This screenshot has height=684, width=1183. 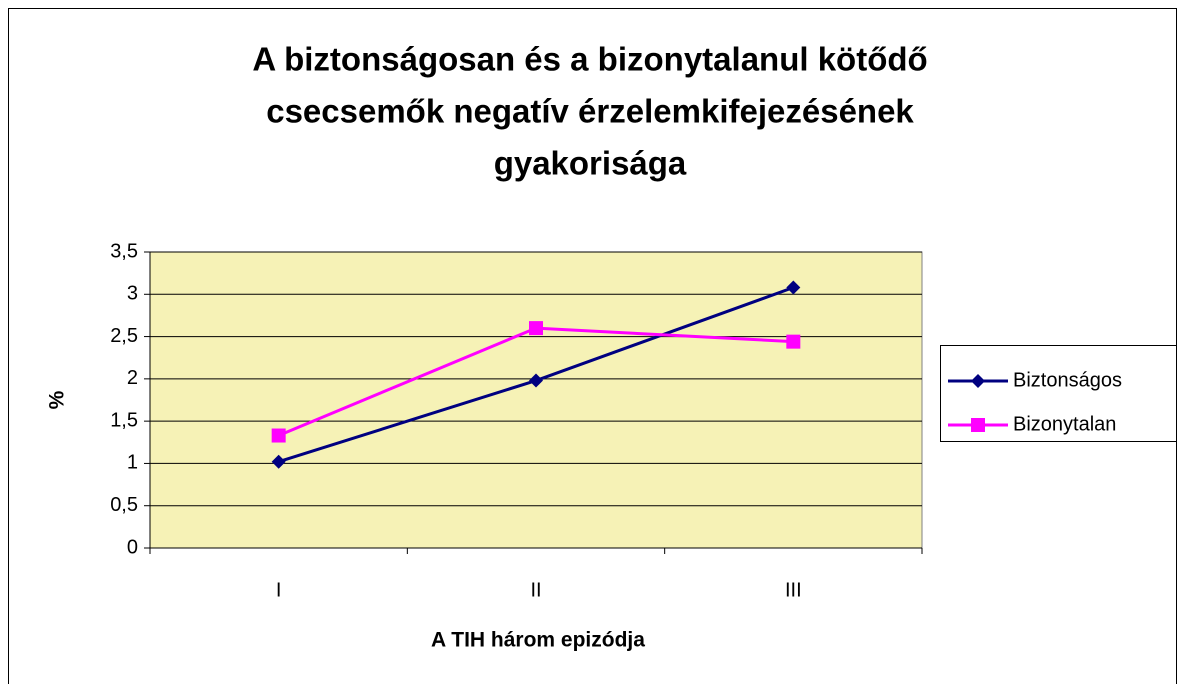 I want to click on y-tick-label: 2,5, so click(x=124, y=336).